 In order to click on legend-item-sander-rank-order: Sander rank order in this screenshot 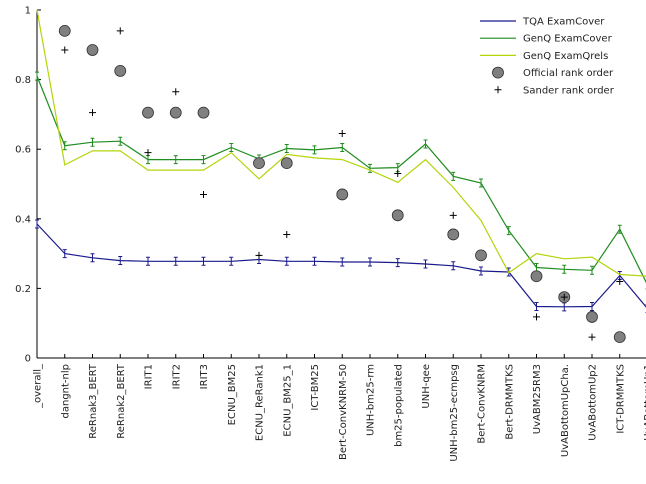, I will do `click(555, 90)`.